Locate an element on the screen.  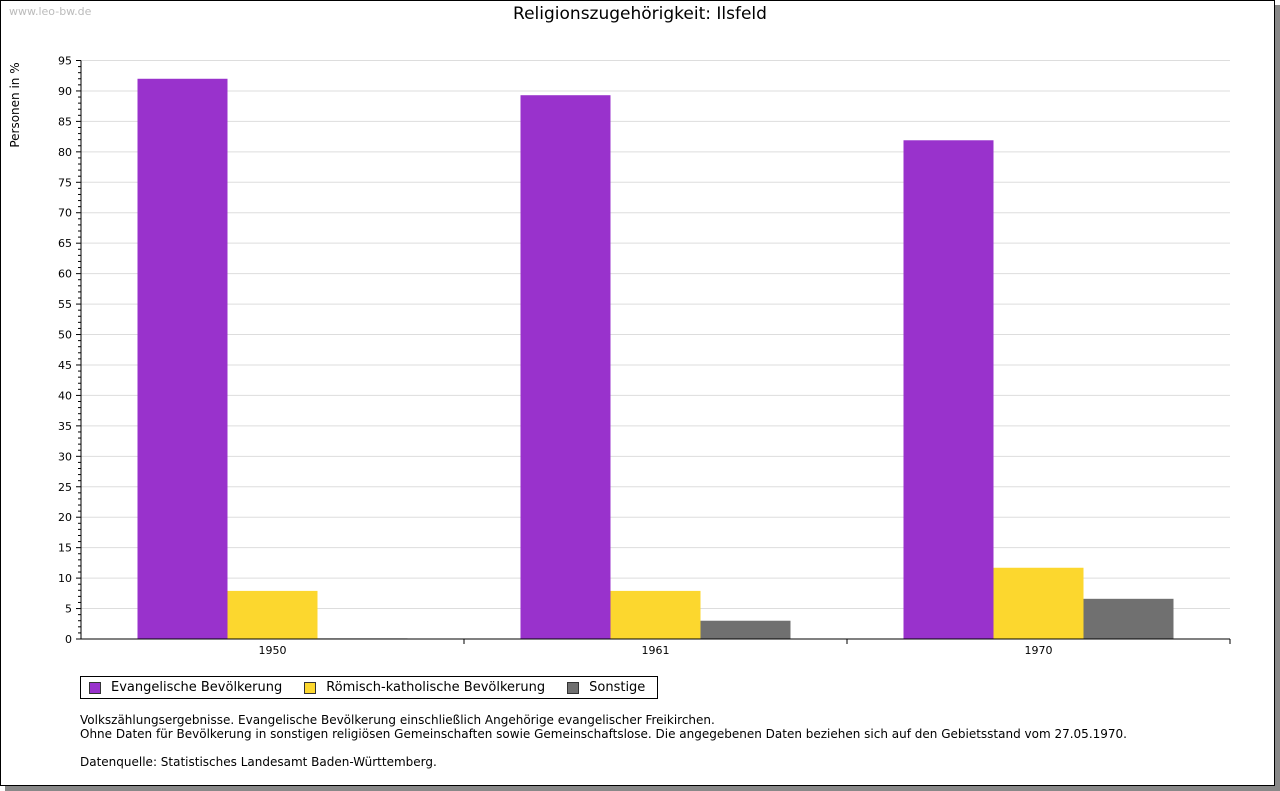
y-tick-label: 60 is located at coordinates (65, 274).